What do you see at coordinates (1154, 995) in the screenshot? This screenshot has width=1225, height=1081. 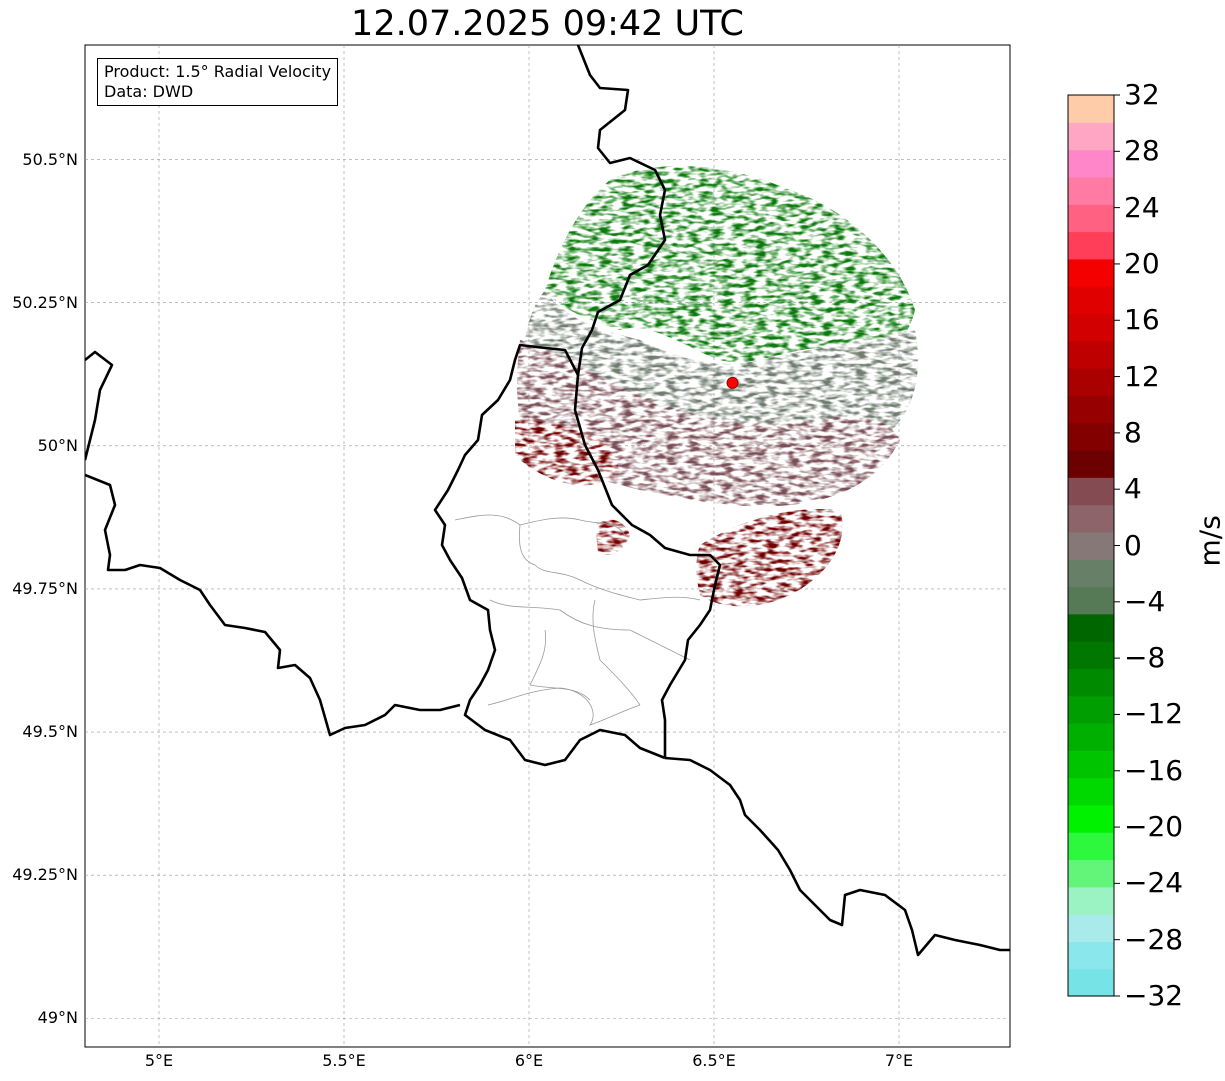 I see `colorbar-tick-label: −32` at bounding box center [1154, 995].